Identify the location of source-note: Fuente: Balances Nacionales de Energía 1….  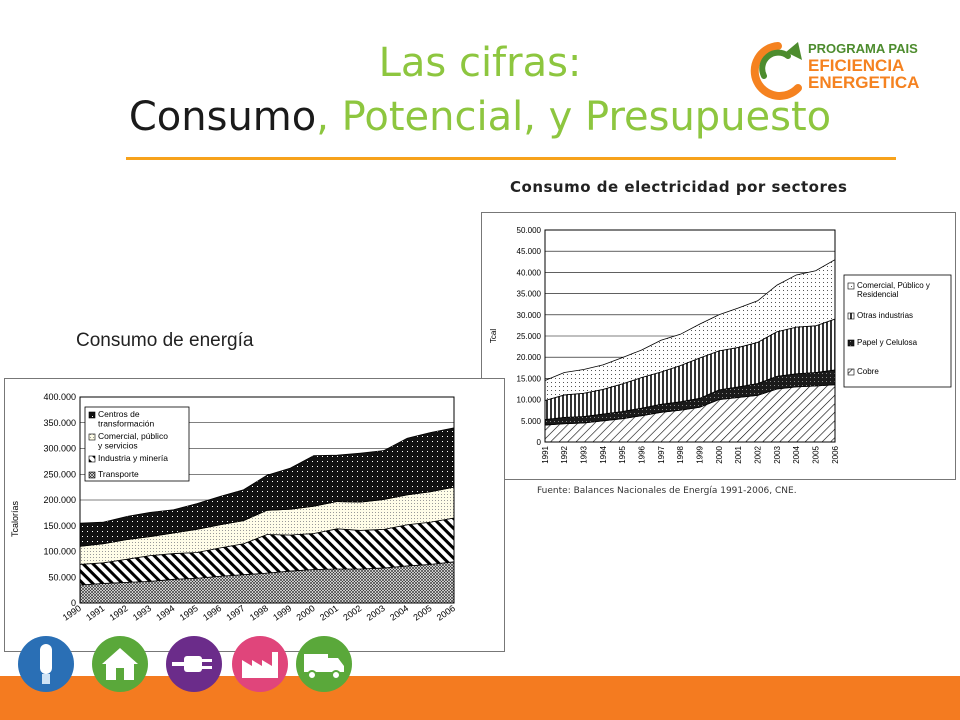
(667, 491).